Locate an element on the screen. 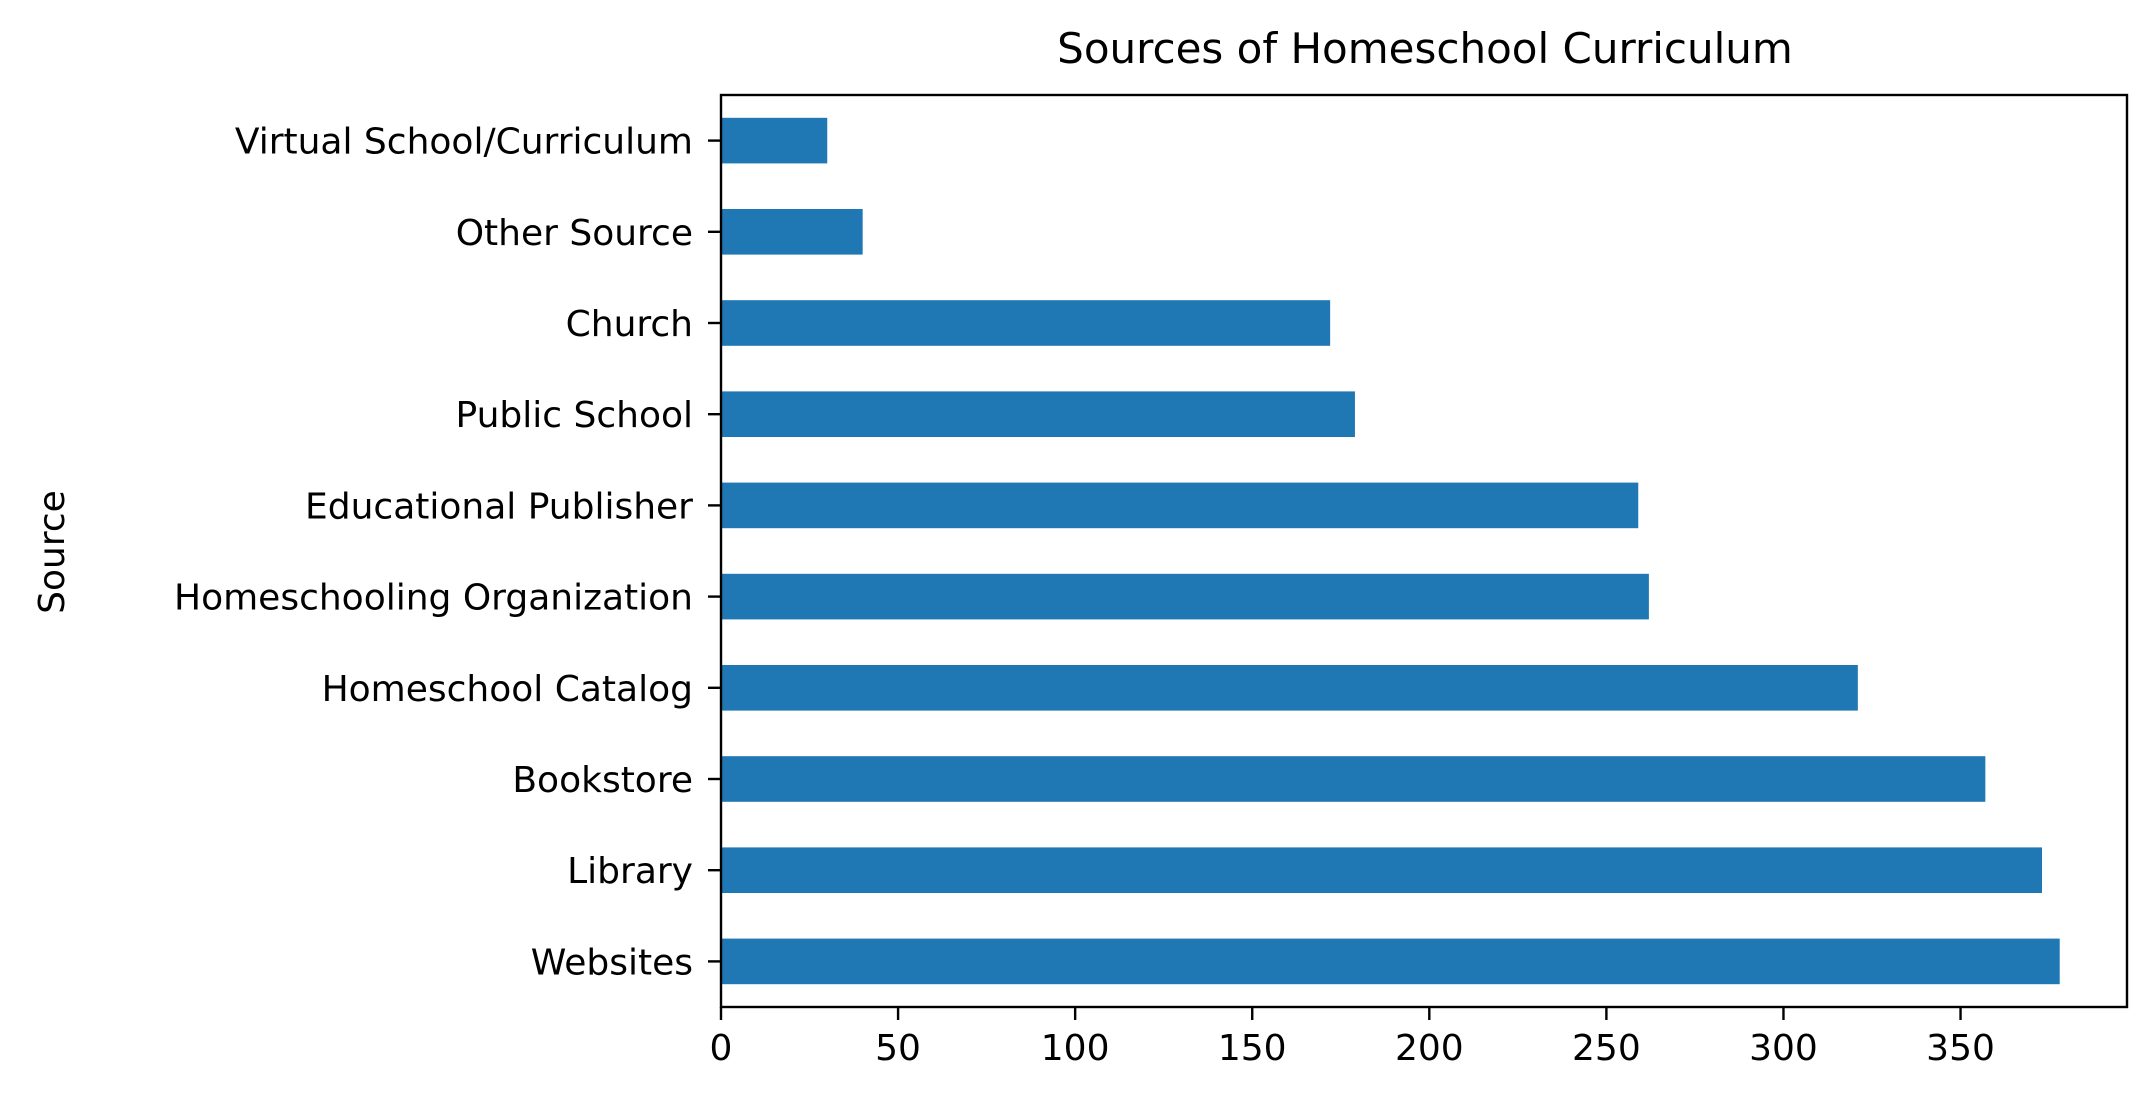 The height and width of the screenshot is (1104, 2142). x-tick-label-250: 250 is located at coordinates (1606, 1048).